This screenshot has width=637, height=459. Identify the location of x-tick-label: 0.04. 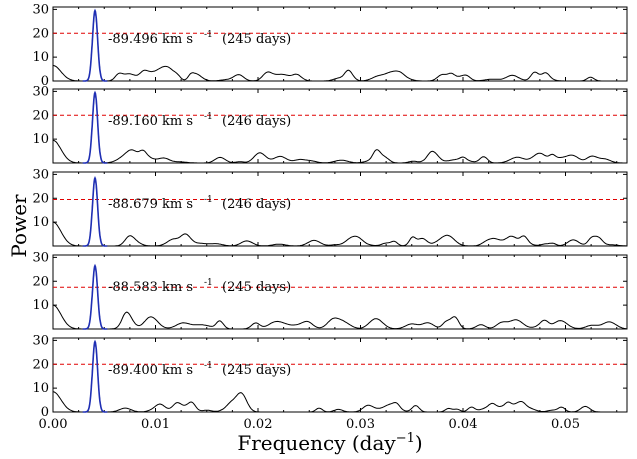
(463, 424).